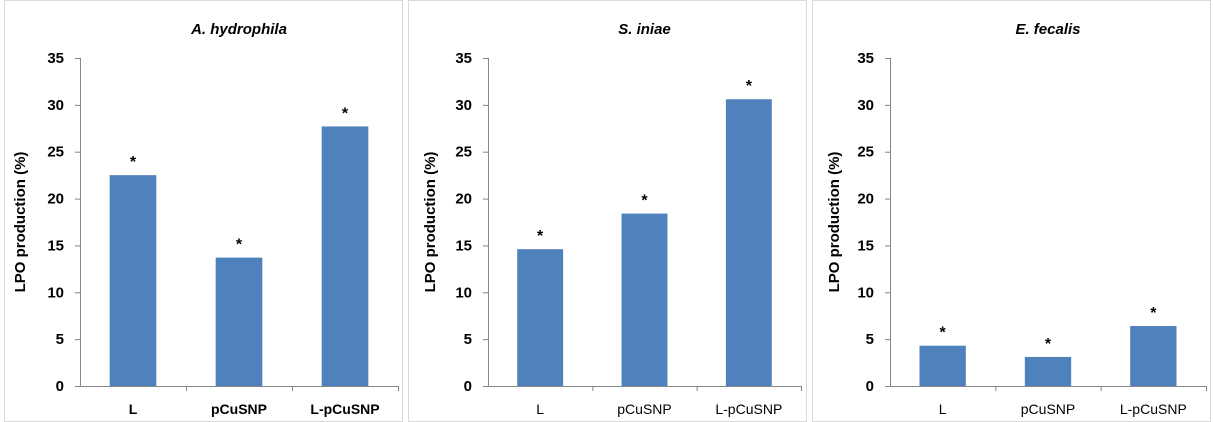 This screenshot has width=1213, height=422. What do you see at coordinates (1047, 29) in the screenshot?
I see `chart-title: E. fecalis` at bounding box center [1047, 29].